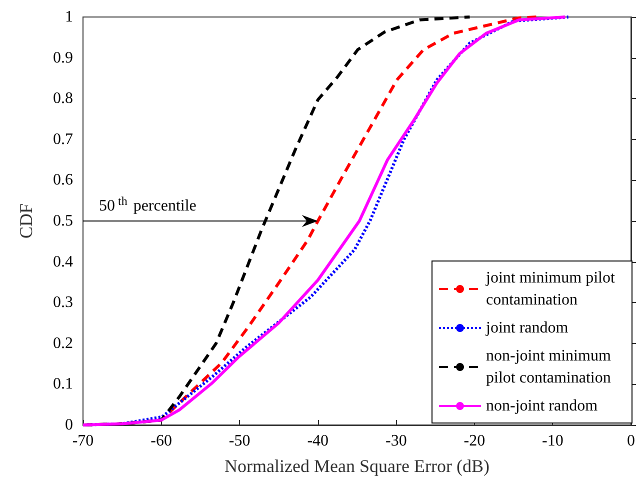  I want to click on y-tick-label: 0.5, so click(63, 221).